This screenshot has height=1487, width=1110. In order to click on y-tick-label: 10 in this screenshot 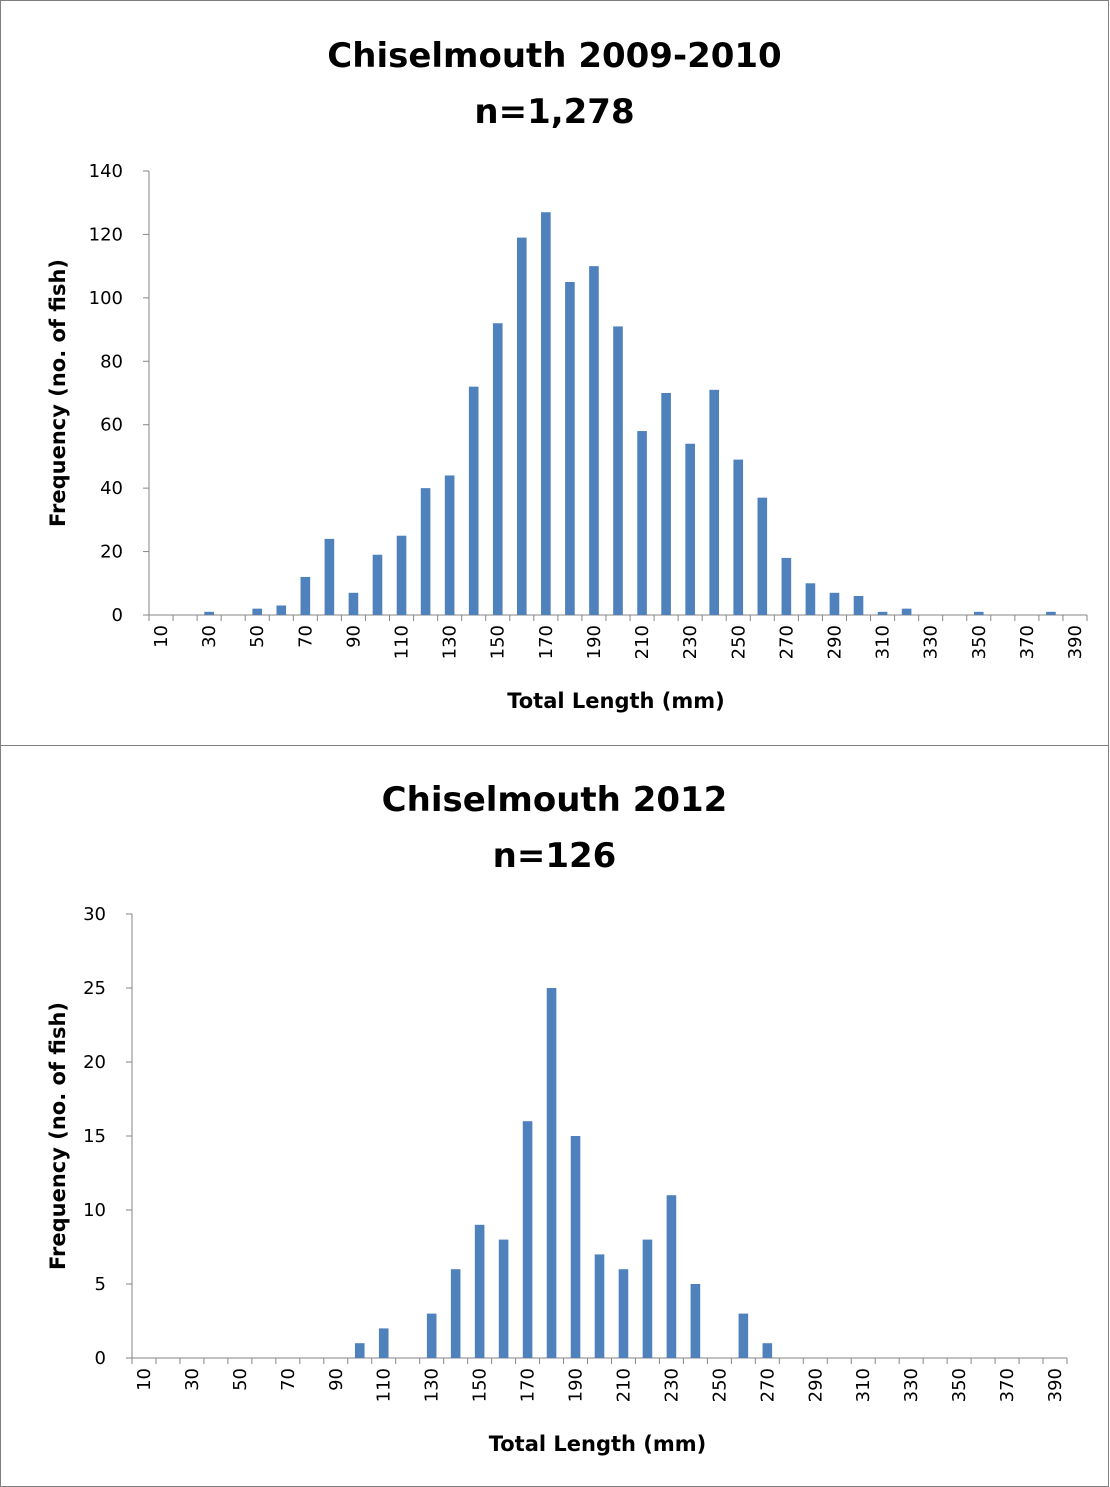, I will do `click(94, 1210)`.